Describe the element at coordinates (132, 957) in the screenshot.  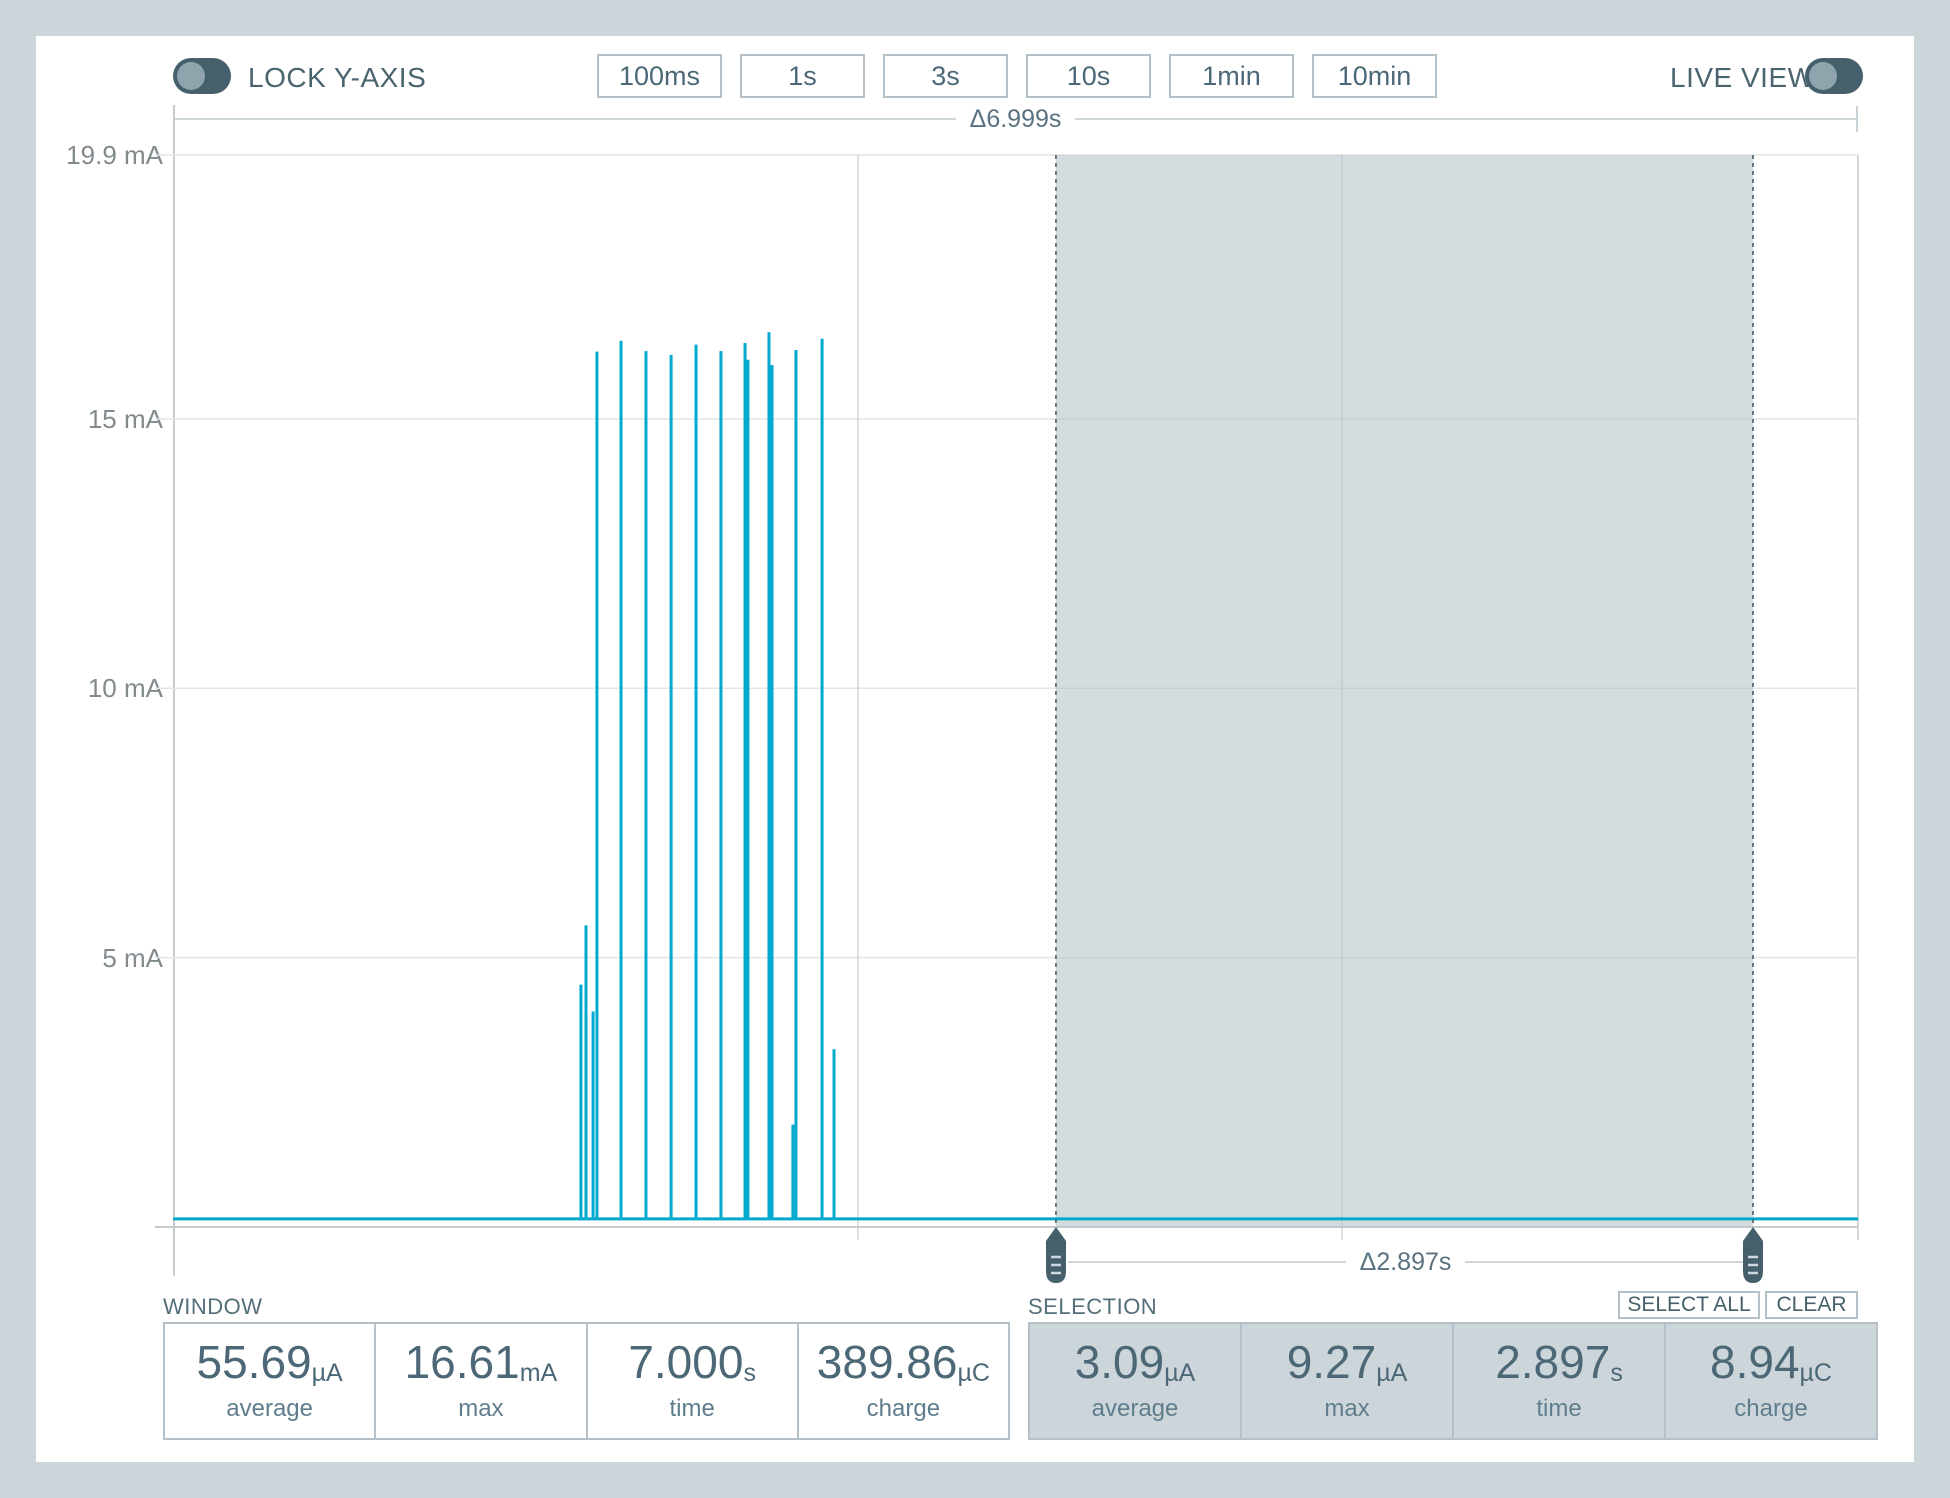
I see `y-axis-tick-label: 5 mA` at that location.